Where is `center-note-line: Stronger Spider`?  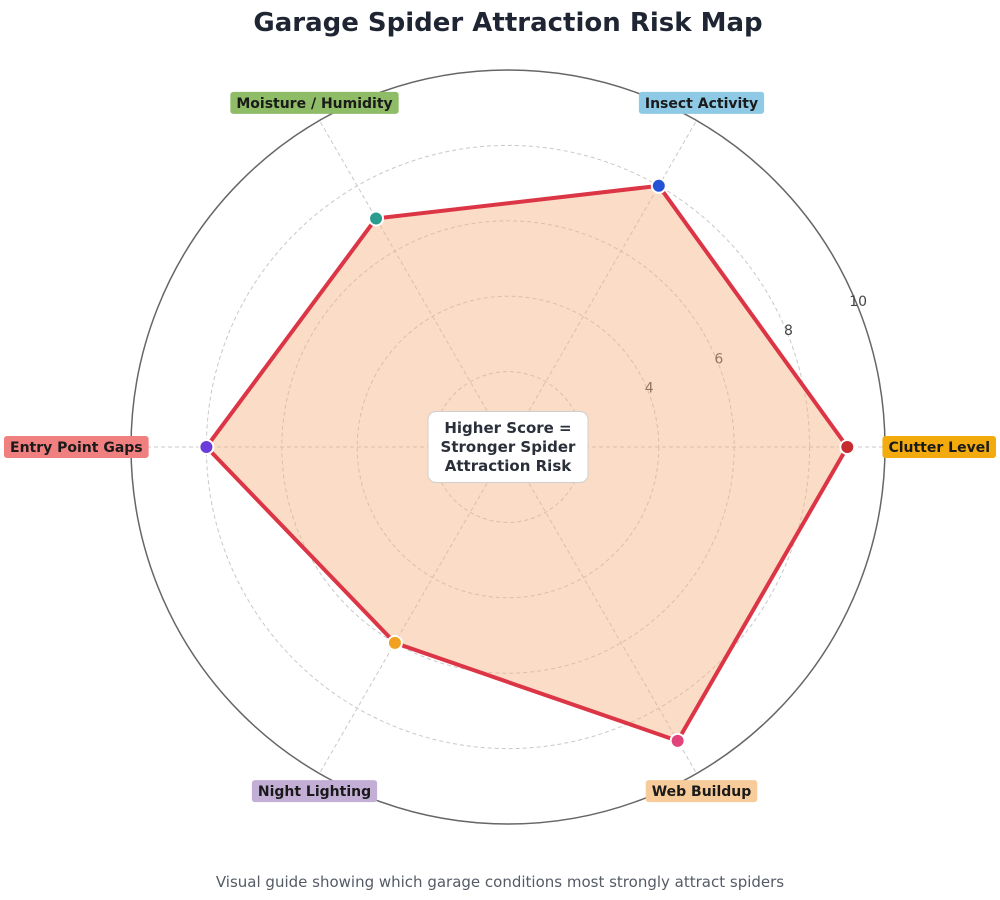
center-note-line: Stronger Spider is located at coordinates (508, 447).